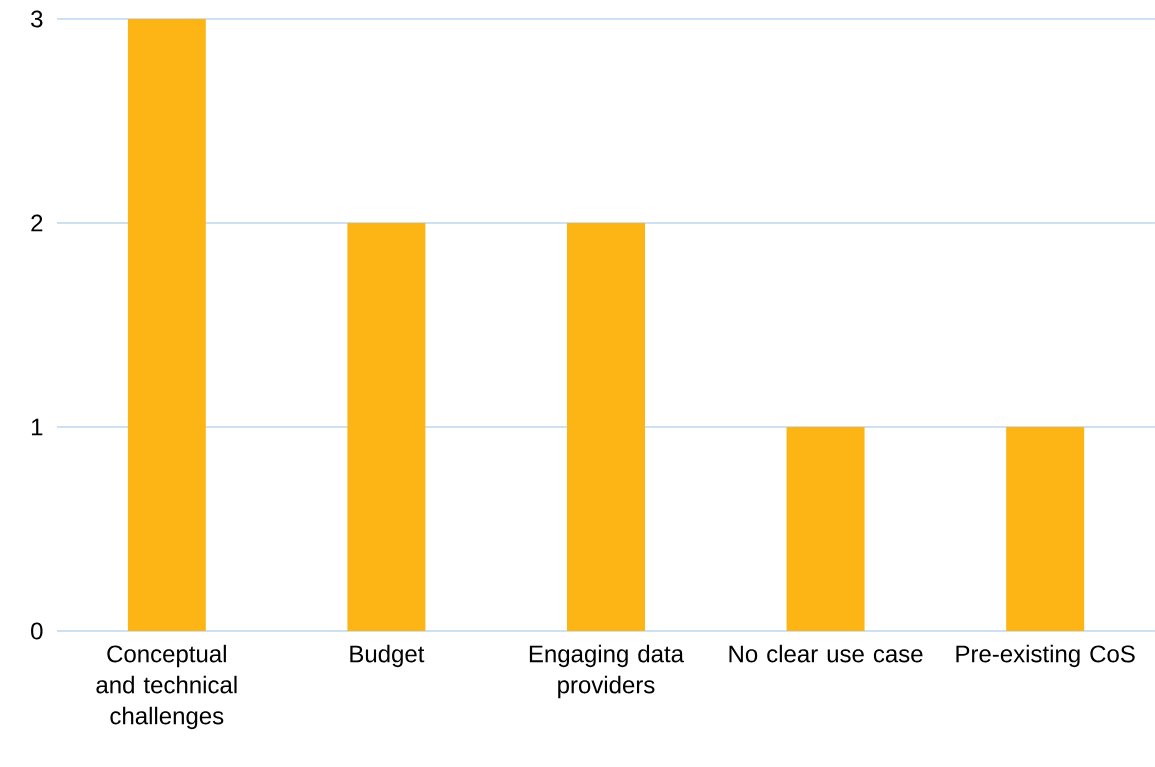  I want to click on y-tick-label: 2, so click(37, 223).